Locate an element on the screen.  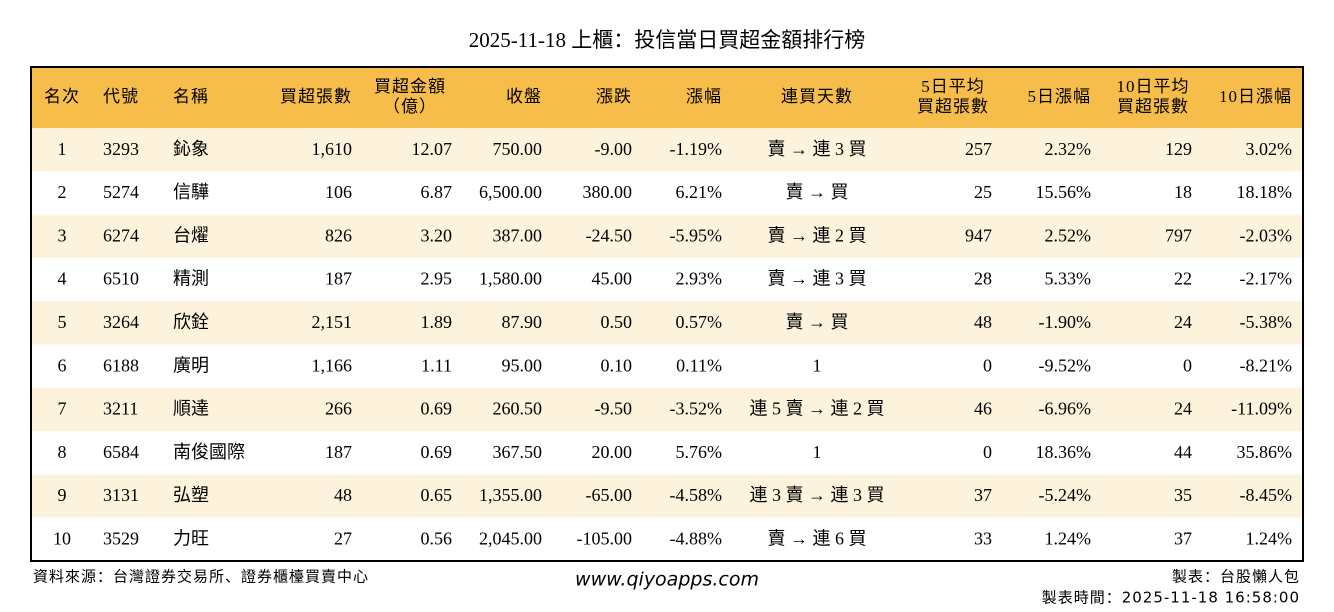
header-cell: 10日漲幅 is located at coordinates (1255, 96).